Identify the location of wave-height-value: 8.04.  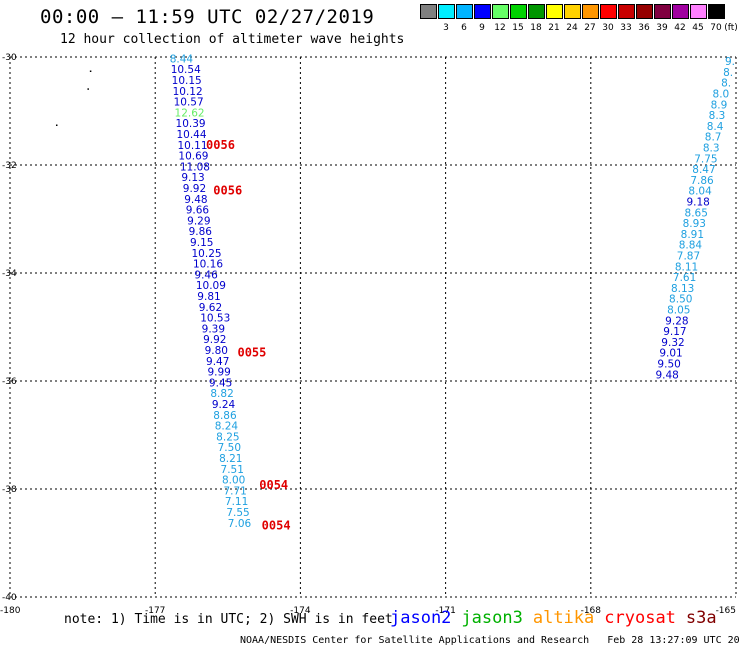
(700, 192).